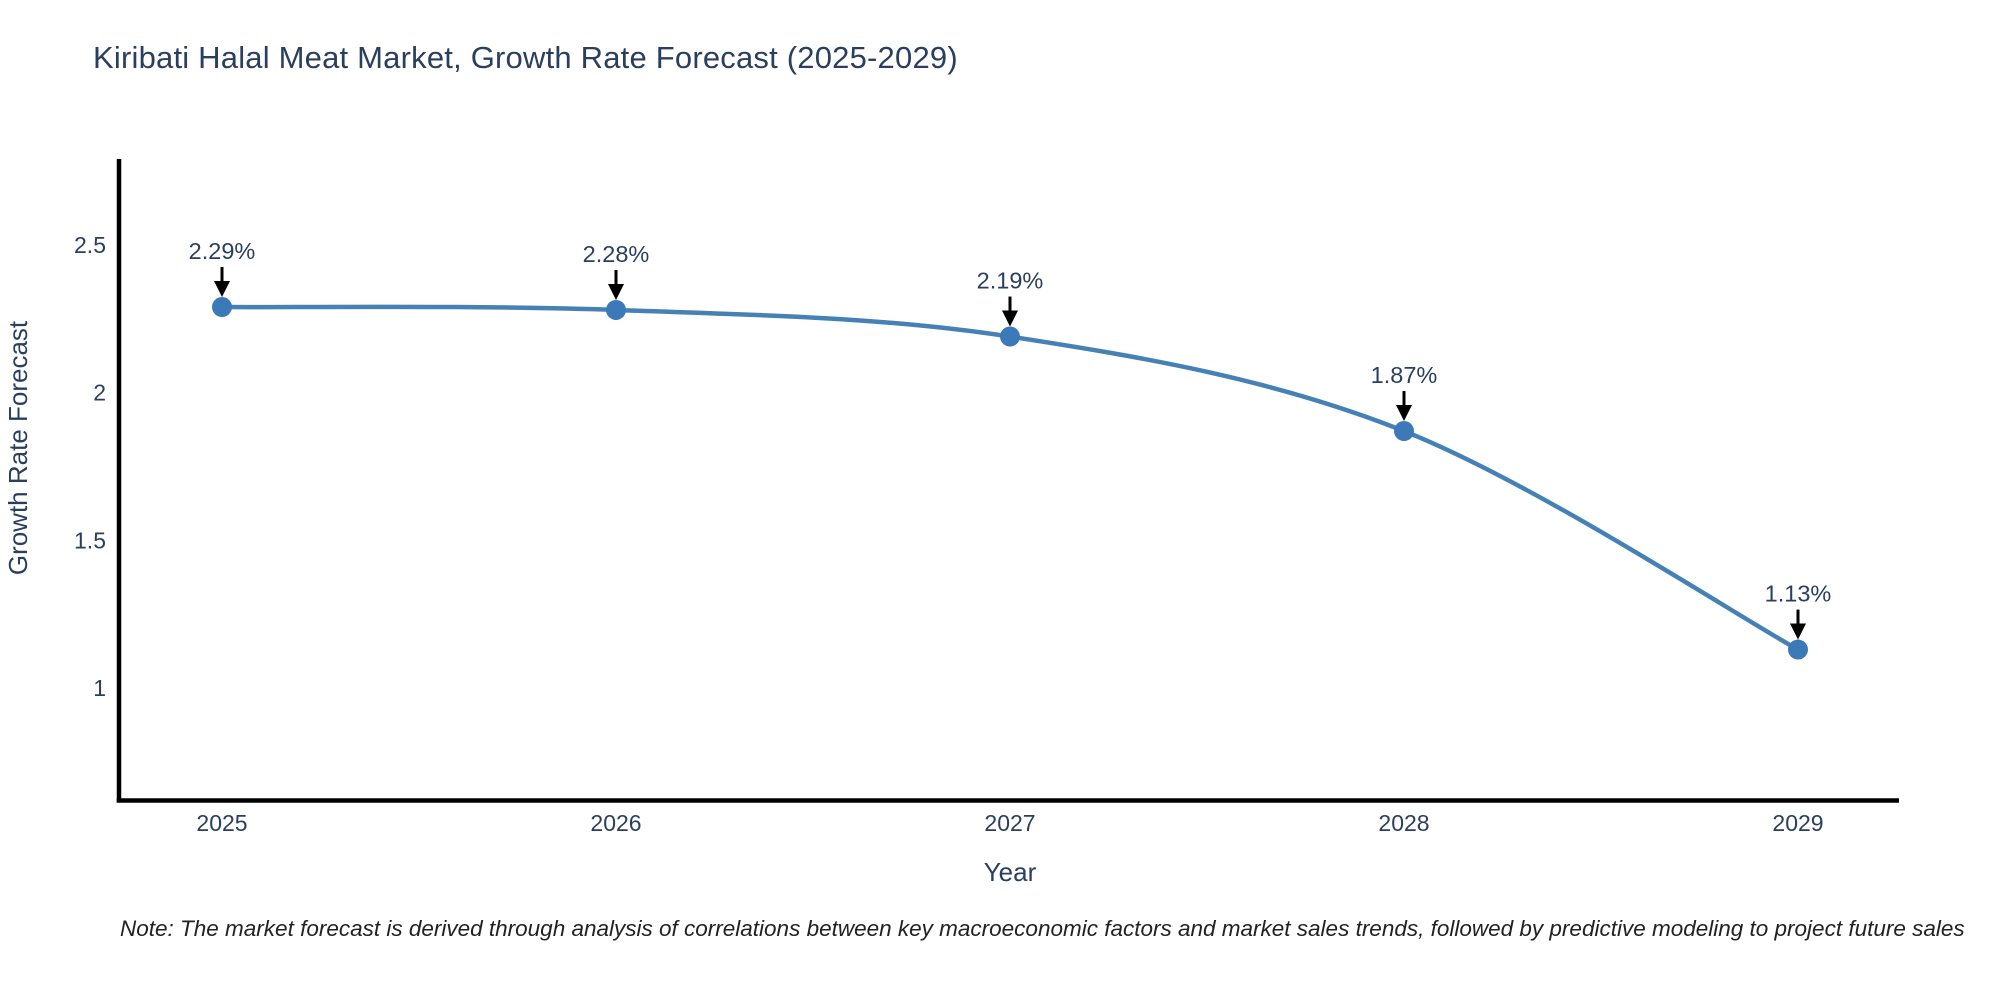  What do you see at coordinates (18, 447) in the screenshot?
I see `y-axis-title: Growth Rate Forecast` at bounding box center [18, 447].